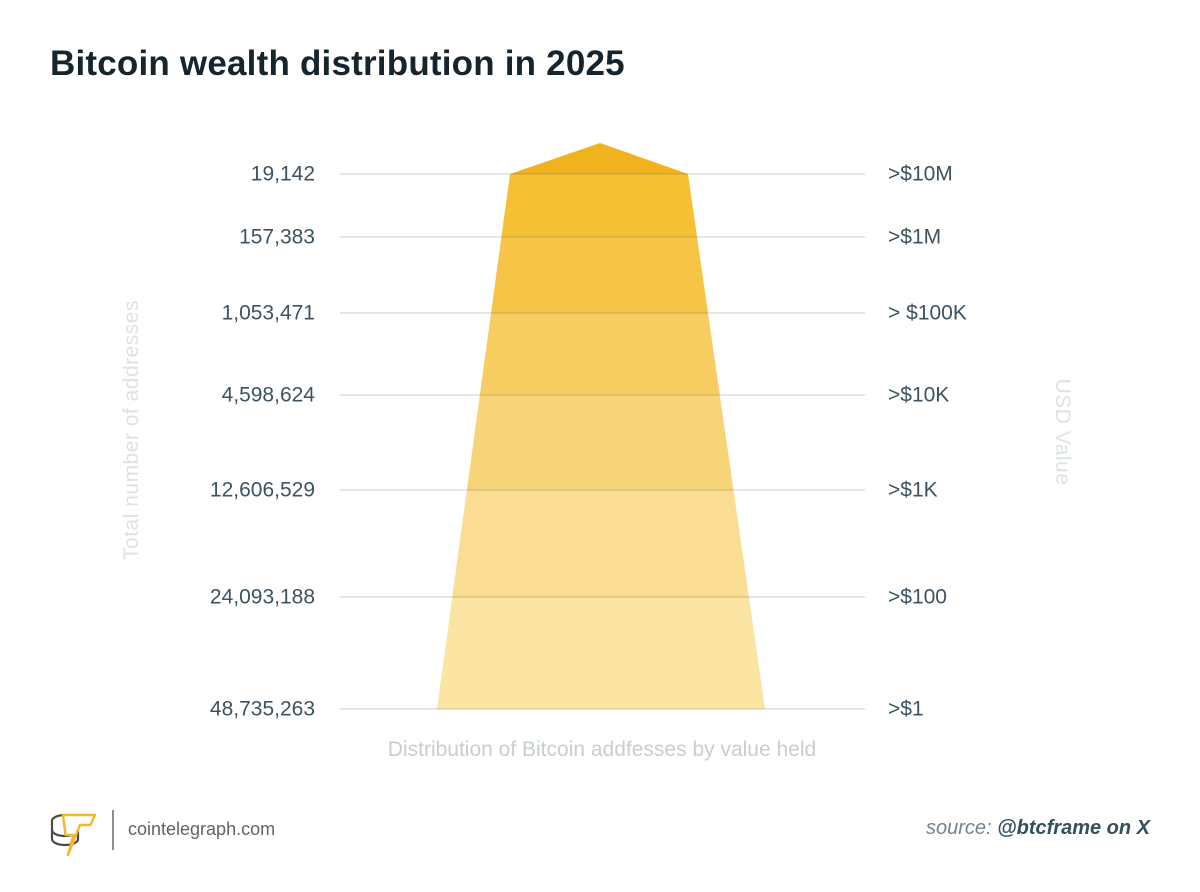  What do you see at coordinates (906, 709) in the screenshot?
I see `usd-threshold-label: >$1` at bounding box center [906, 709].